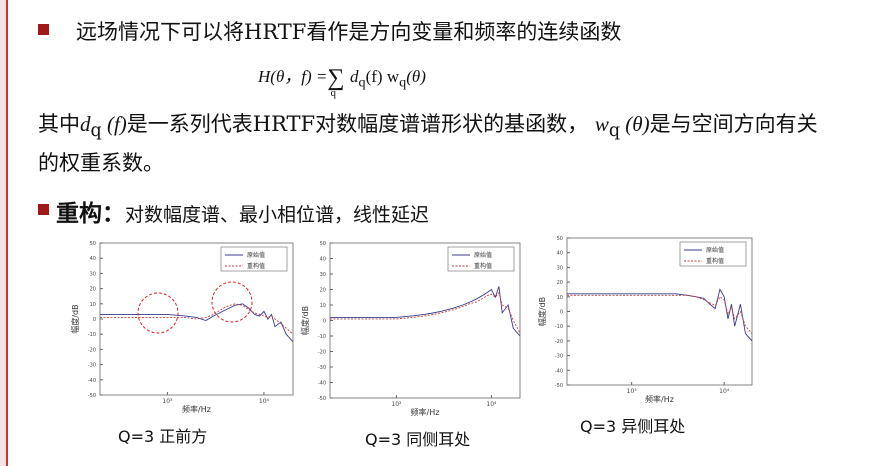 This screenshot has width=878, height=466. I want to click on plot-frame, so click(659, 311).